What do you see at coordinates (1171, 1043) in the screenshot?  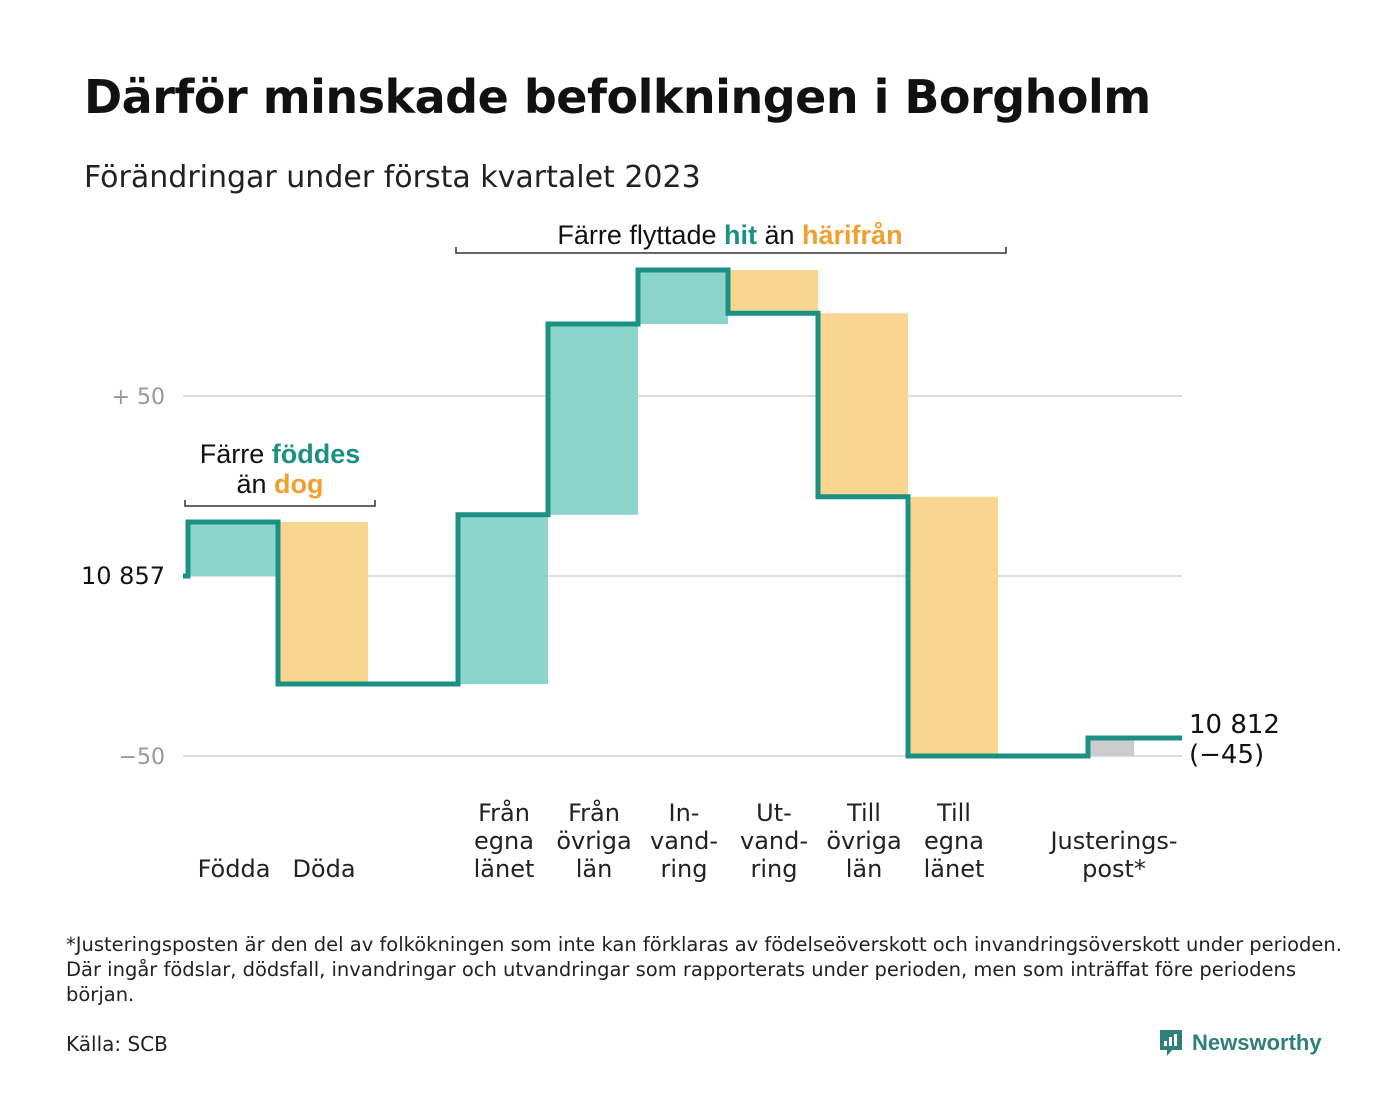 I see `newsworthy-logo-icon` at bounding box center [1171, 1043].